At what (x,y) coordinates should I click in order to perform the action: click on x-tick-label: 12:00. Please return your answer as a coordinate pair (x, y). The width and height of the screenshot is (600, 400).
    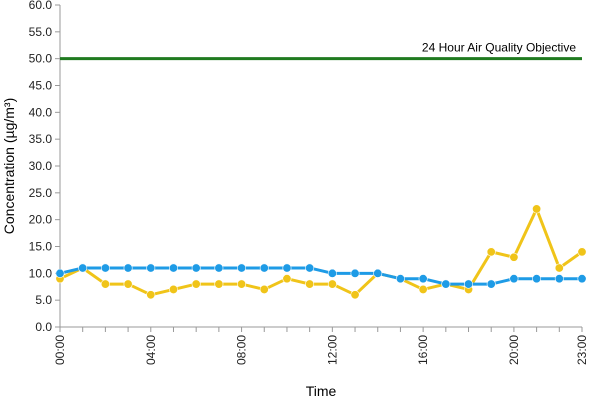
    Looking at the image, I should click on (332, 350).